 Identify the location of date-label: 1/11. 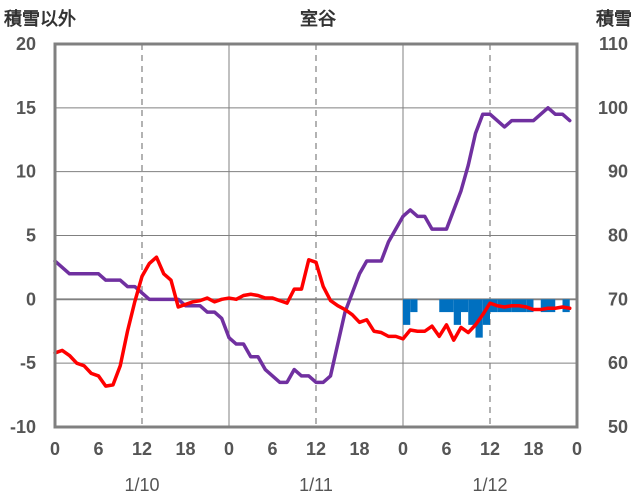
(316, 485).